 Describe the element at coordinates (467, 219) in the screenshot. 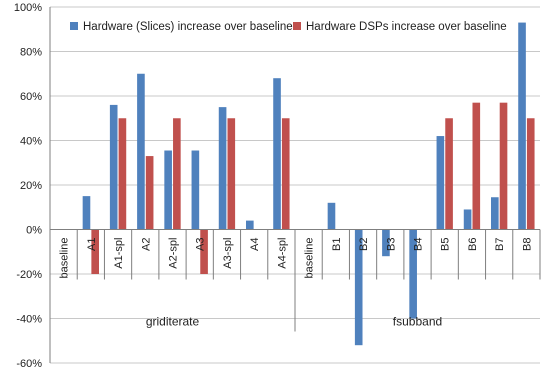

I see `slices-bar-B6` at that location.